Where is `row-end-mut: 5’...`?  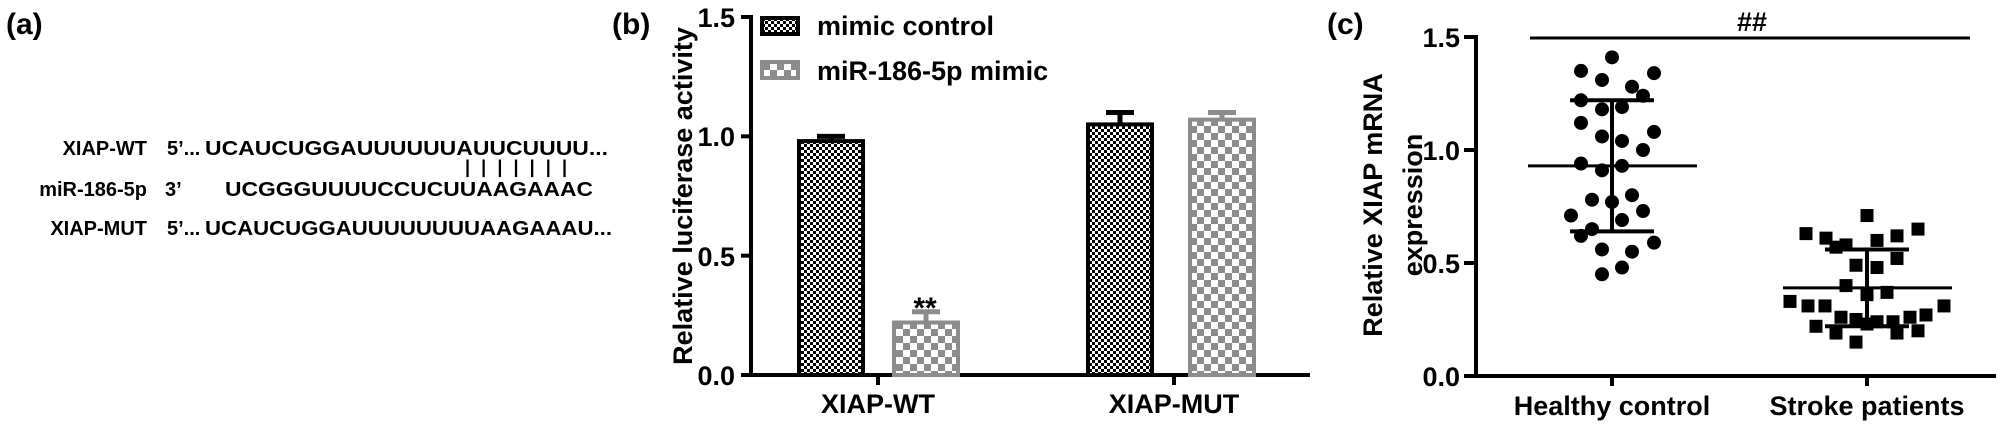
row-end-mut: 5’... is located at coordinates (183, 229).